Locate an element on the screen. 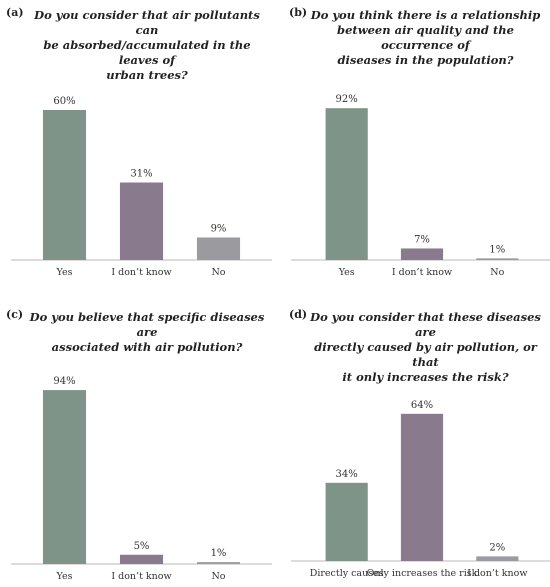  chart-title-line: urban trees? is located at coordinates (147, 75).